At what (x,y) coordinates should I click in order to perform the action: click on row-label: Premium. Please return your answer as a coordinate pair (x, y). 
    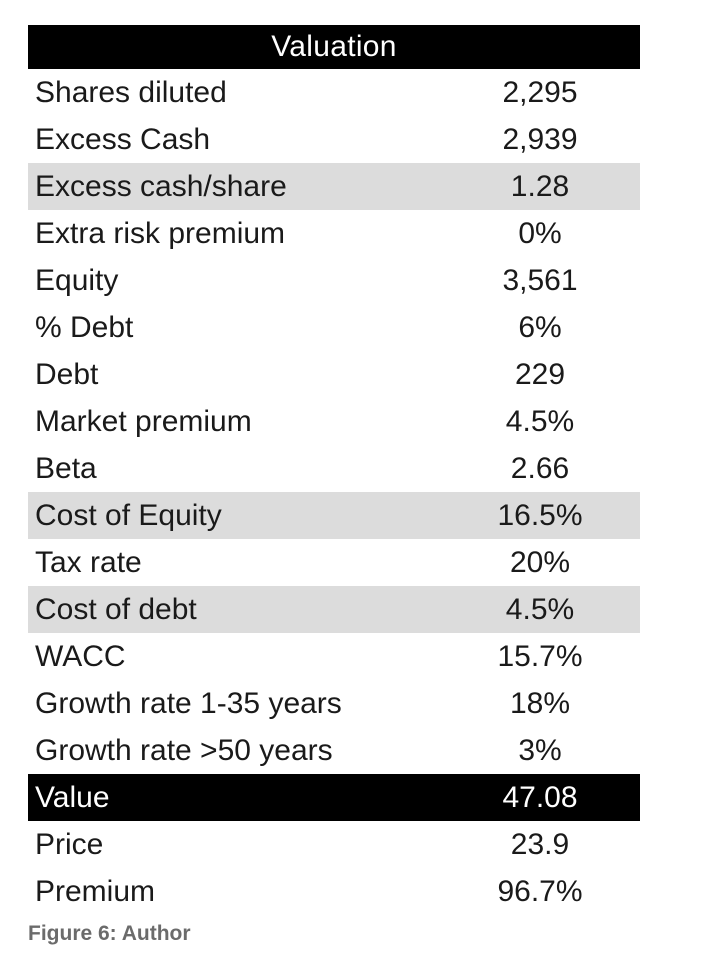
    Looking at the image, I should click on (95, 891).